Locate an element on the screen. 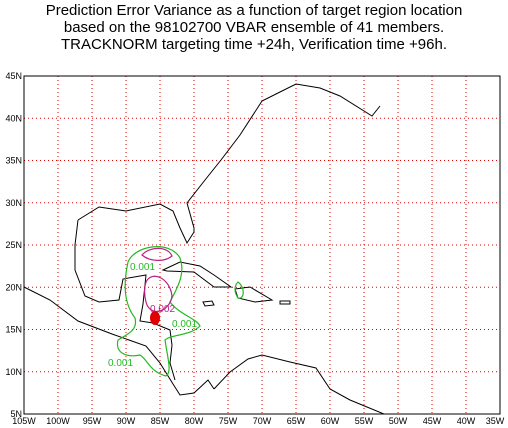 The image size is (508, 428). lat-tick-label: 5N is located at coordinates (16, 414).